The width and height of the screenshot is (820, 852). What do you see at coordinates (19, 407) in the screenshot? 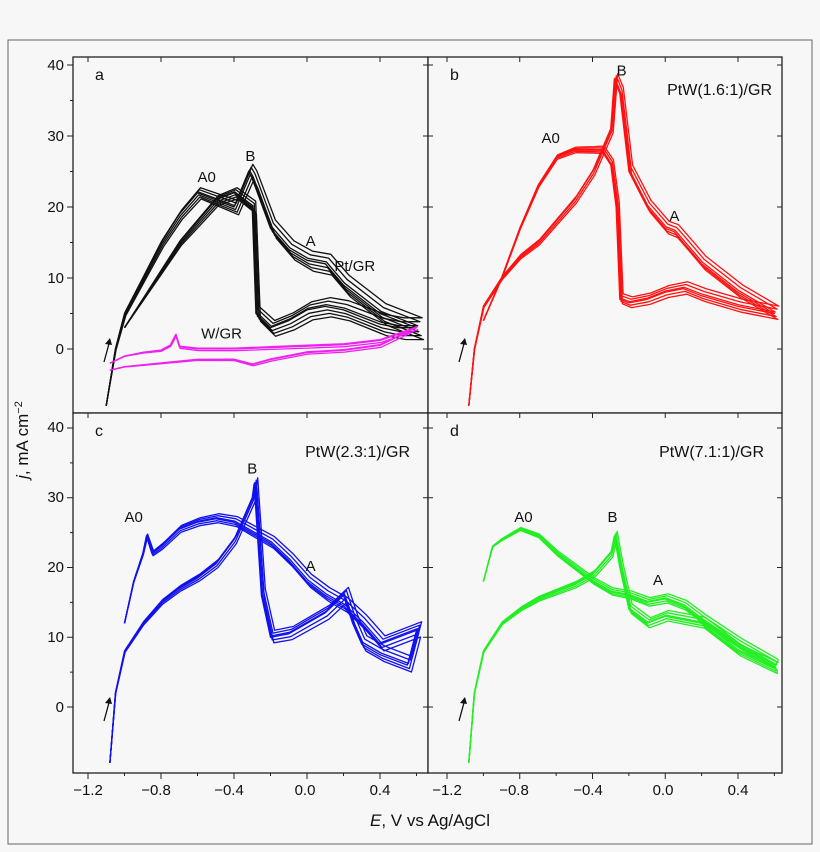
I see `y-axis-title-superscript: −2` at bounding box center [19, 407].